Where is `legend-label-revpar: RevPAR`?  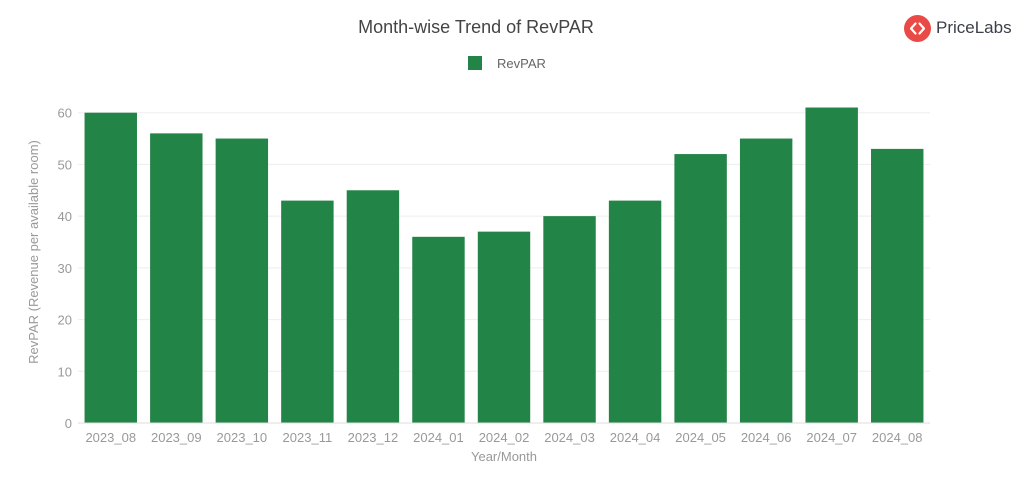
legend-label-revpar: RevPAR is located at coordinates (521, 63).